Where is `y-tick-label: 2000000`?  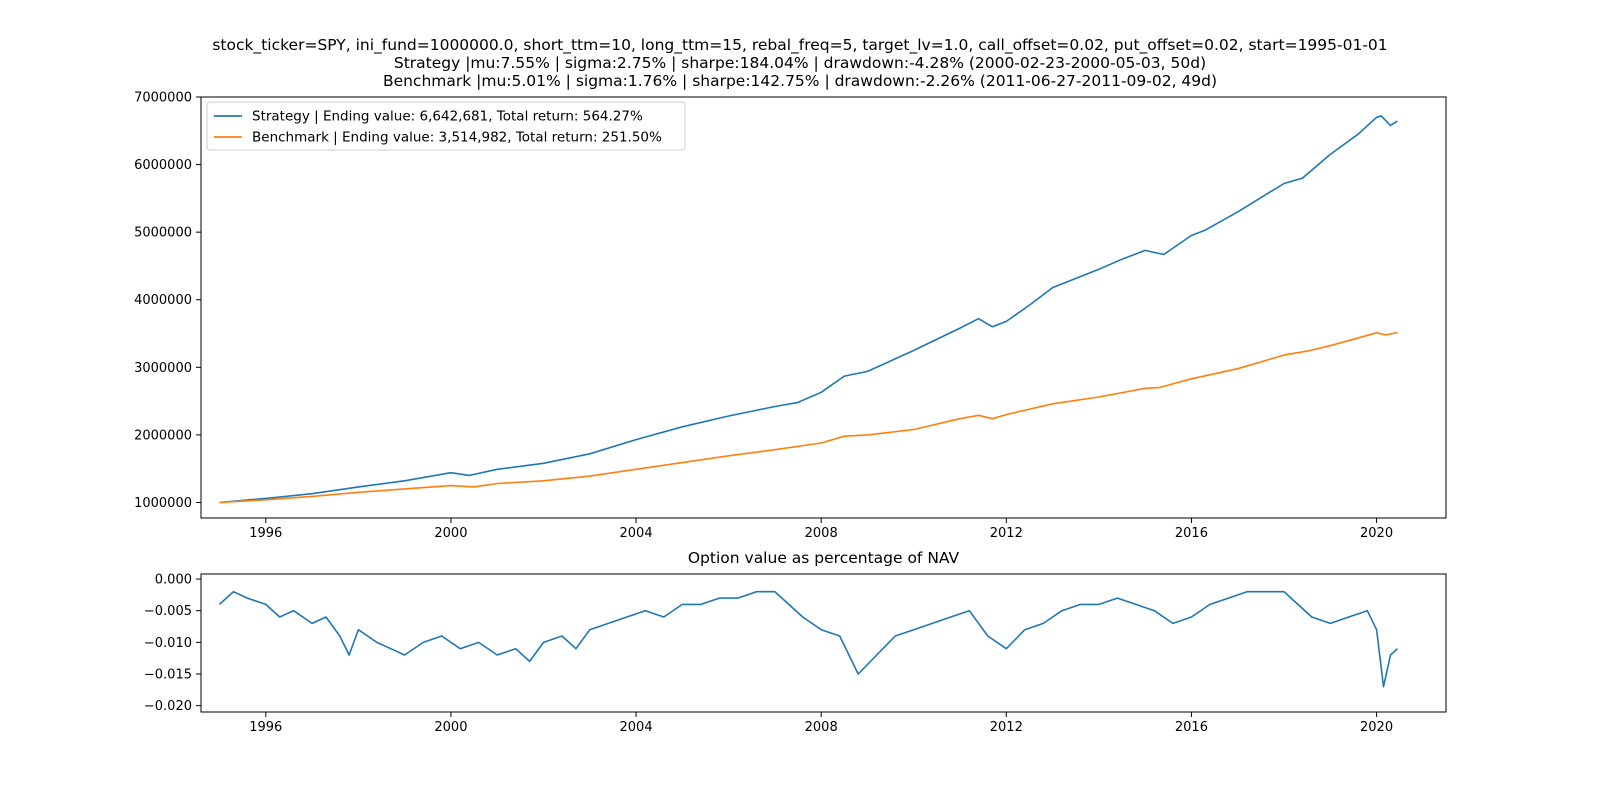 y-tick-label: 2000000 is located at coordinates (163, 435).